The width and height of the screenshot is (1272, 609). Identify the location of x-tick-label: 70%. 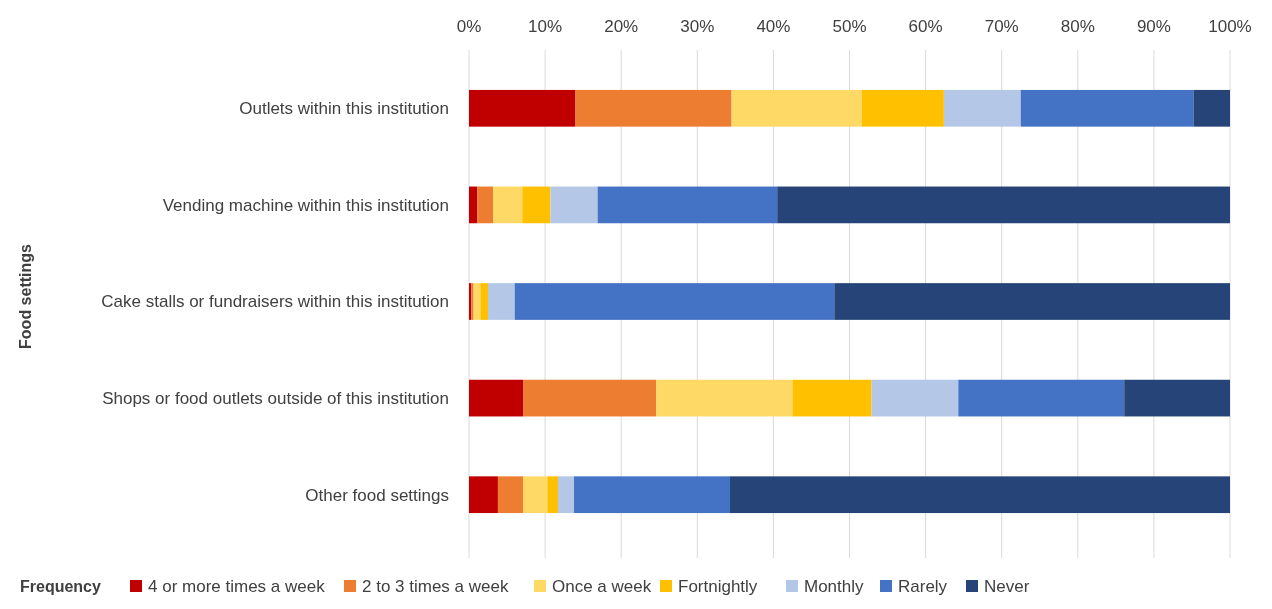
(1001, 26).